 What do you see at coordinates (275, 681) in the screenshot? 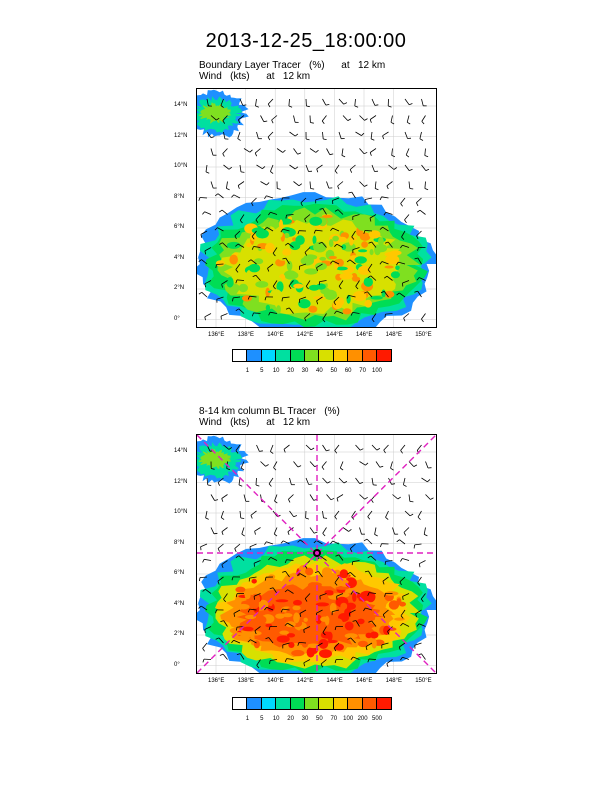
I see `lon-tick-label: 140°E` at bounding box center [275, 681].